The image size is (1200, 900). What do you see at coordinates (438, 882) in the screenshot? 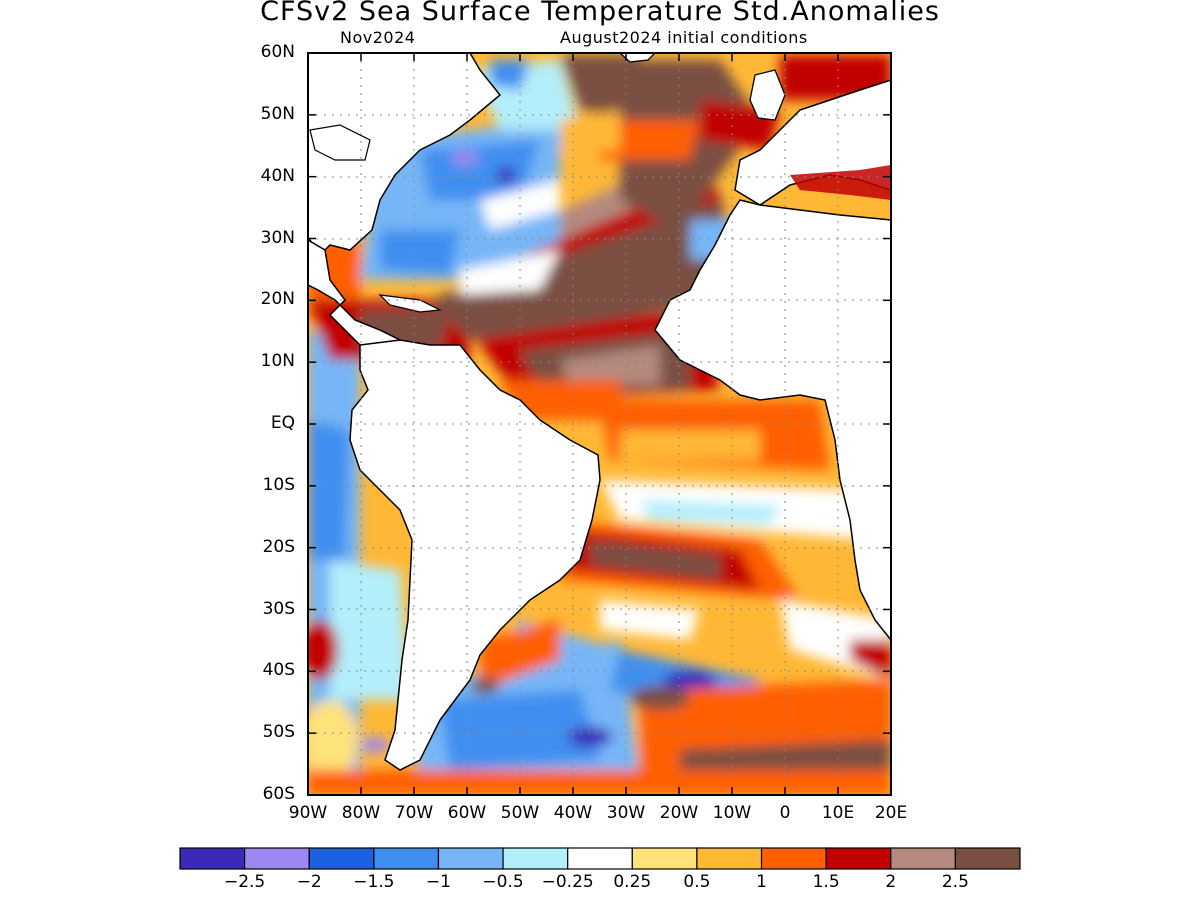
I see `colorbar-label: −1` at bounding box center [438, 882].